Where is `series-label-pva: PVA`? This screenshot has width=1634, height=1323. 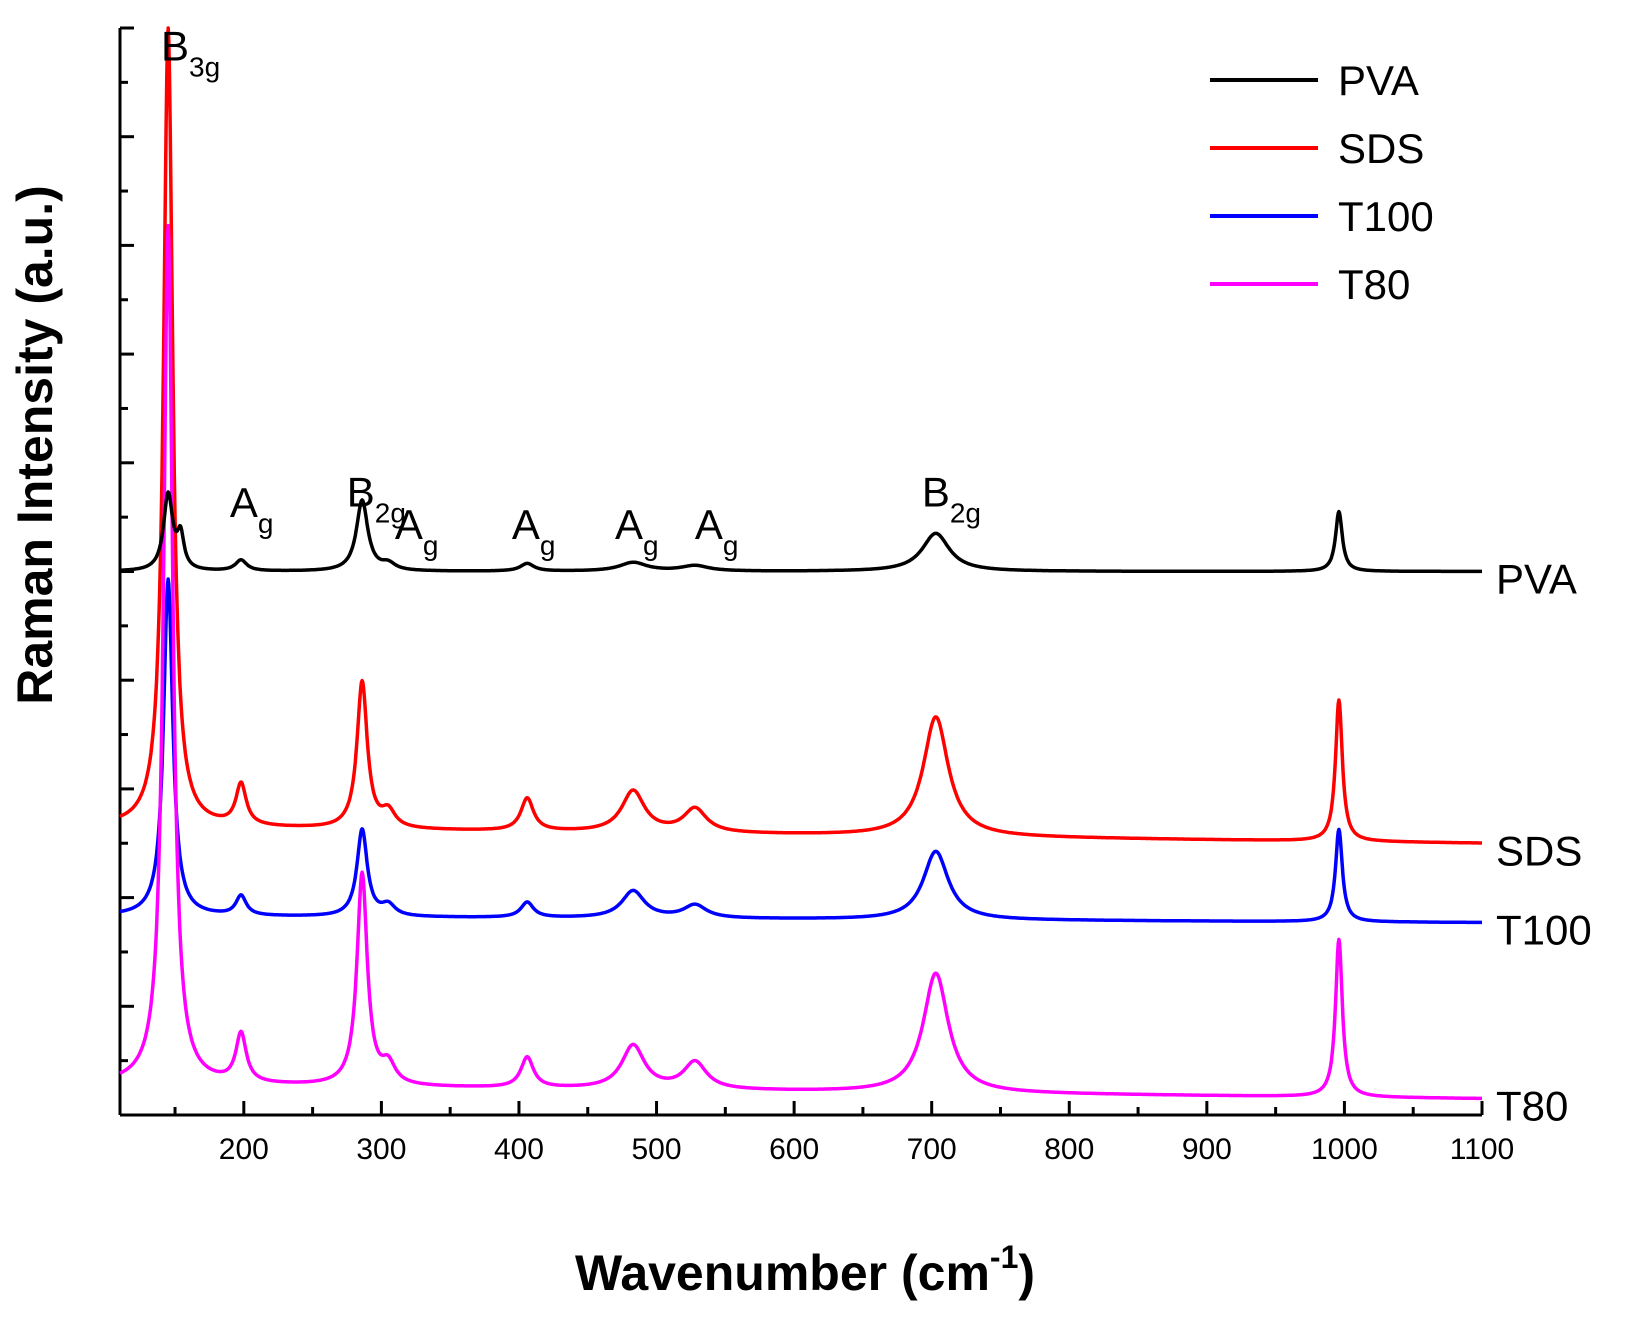
series-label-pva: PVA is located at coordinates (1536, 579).